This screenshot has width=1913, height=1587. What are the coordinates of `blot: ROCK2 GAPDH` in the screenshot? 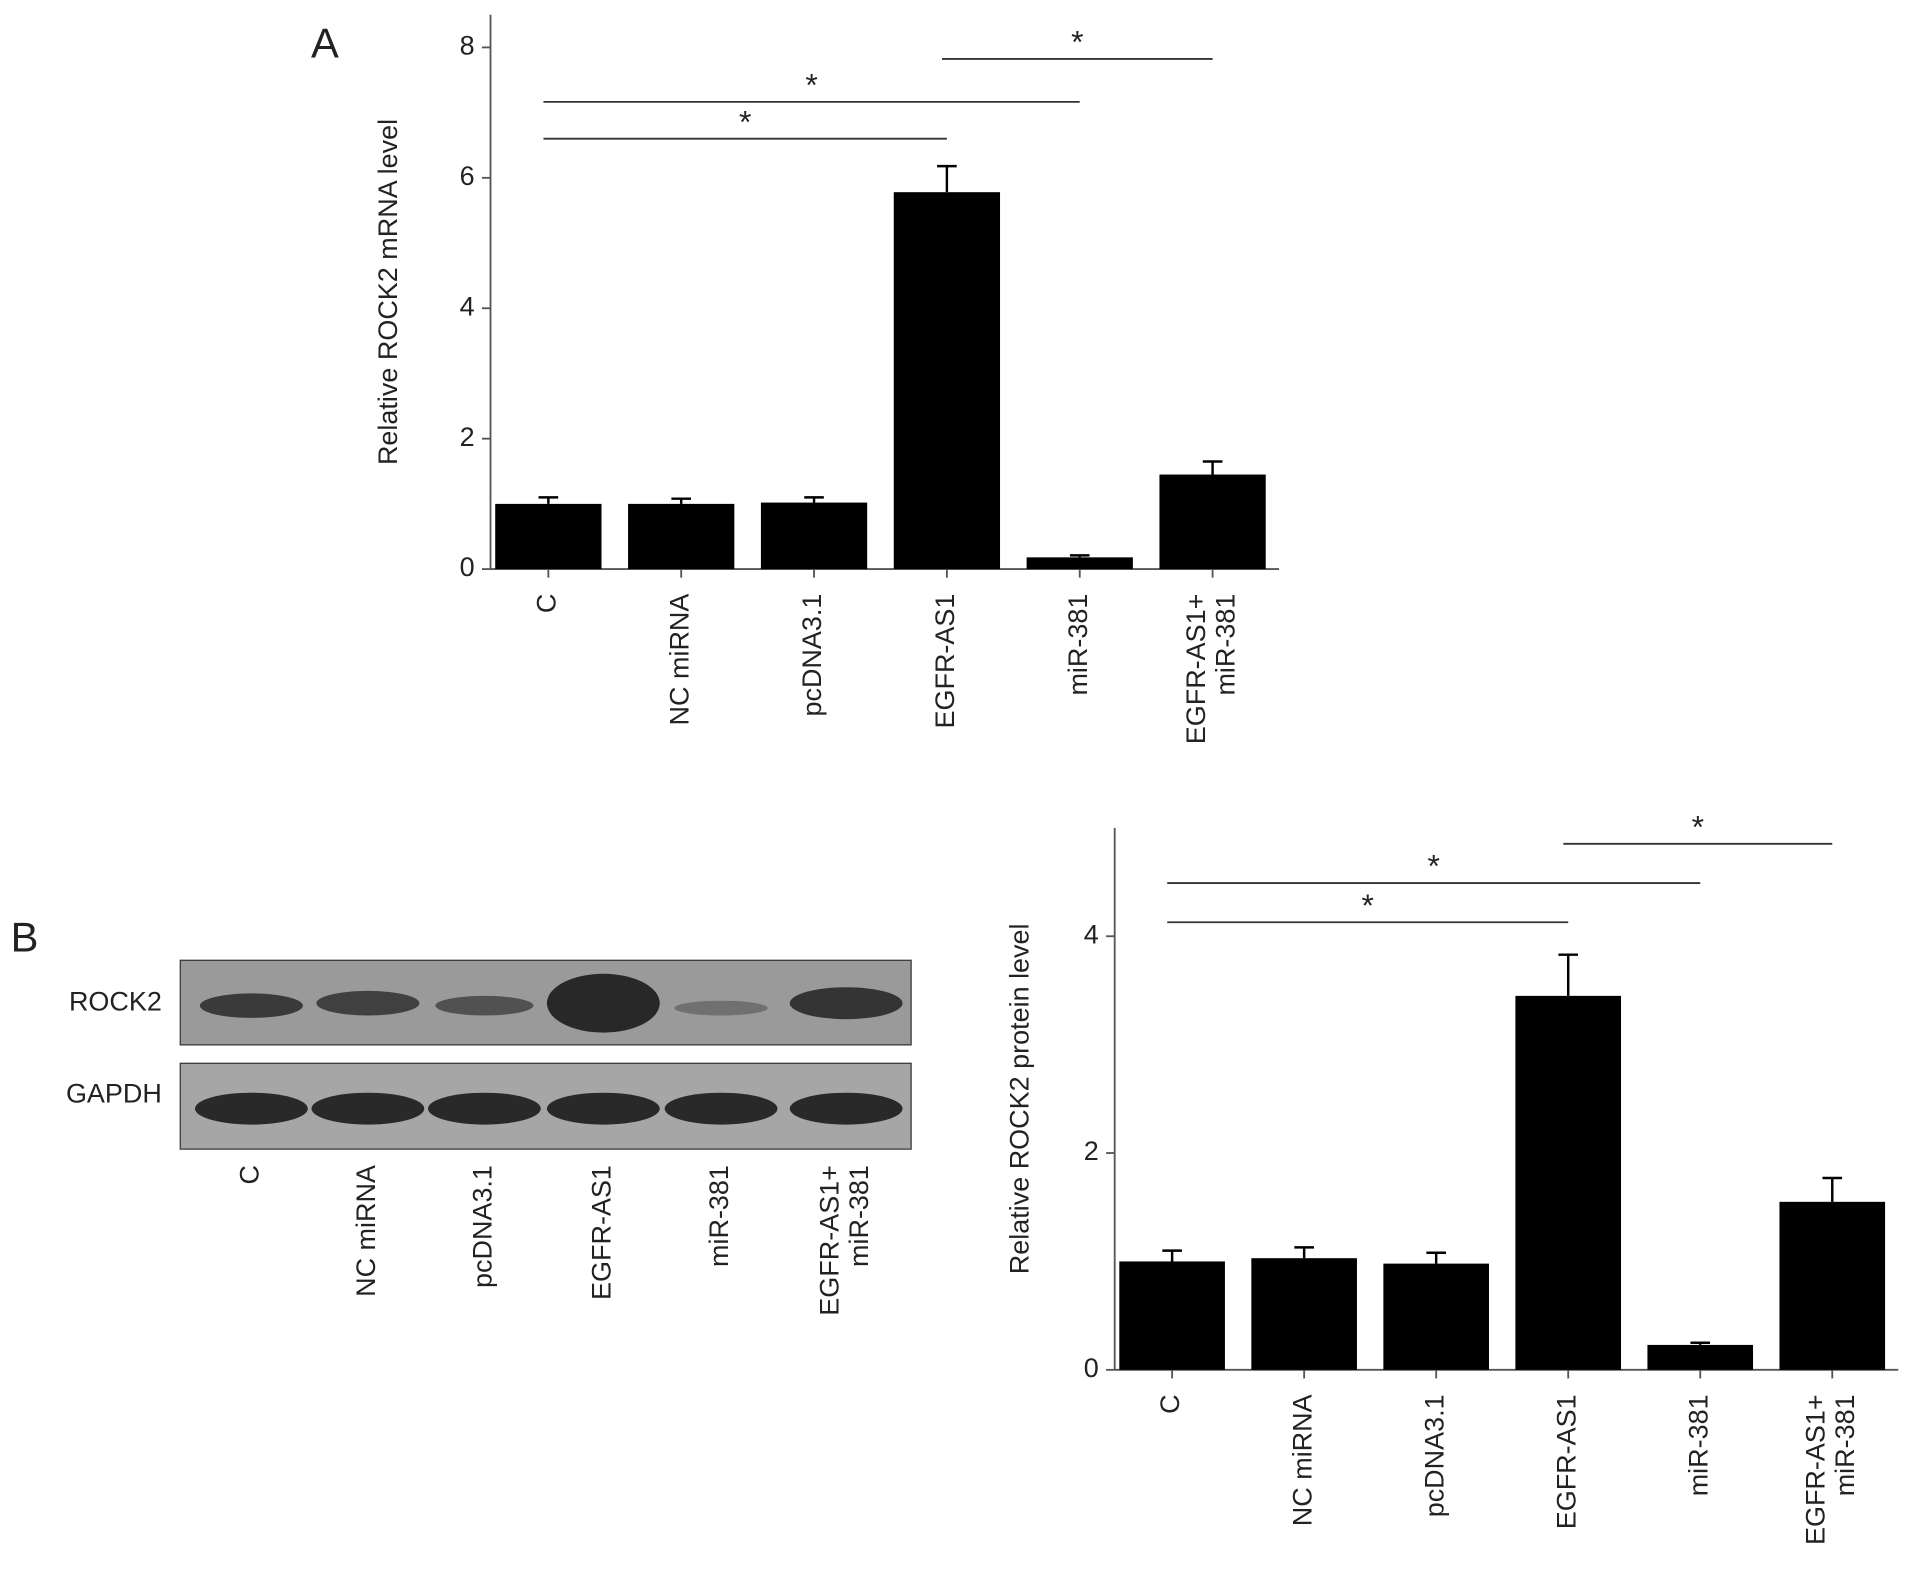 It's located at (489, 1054).